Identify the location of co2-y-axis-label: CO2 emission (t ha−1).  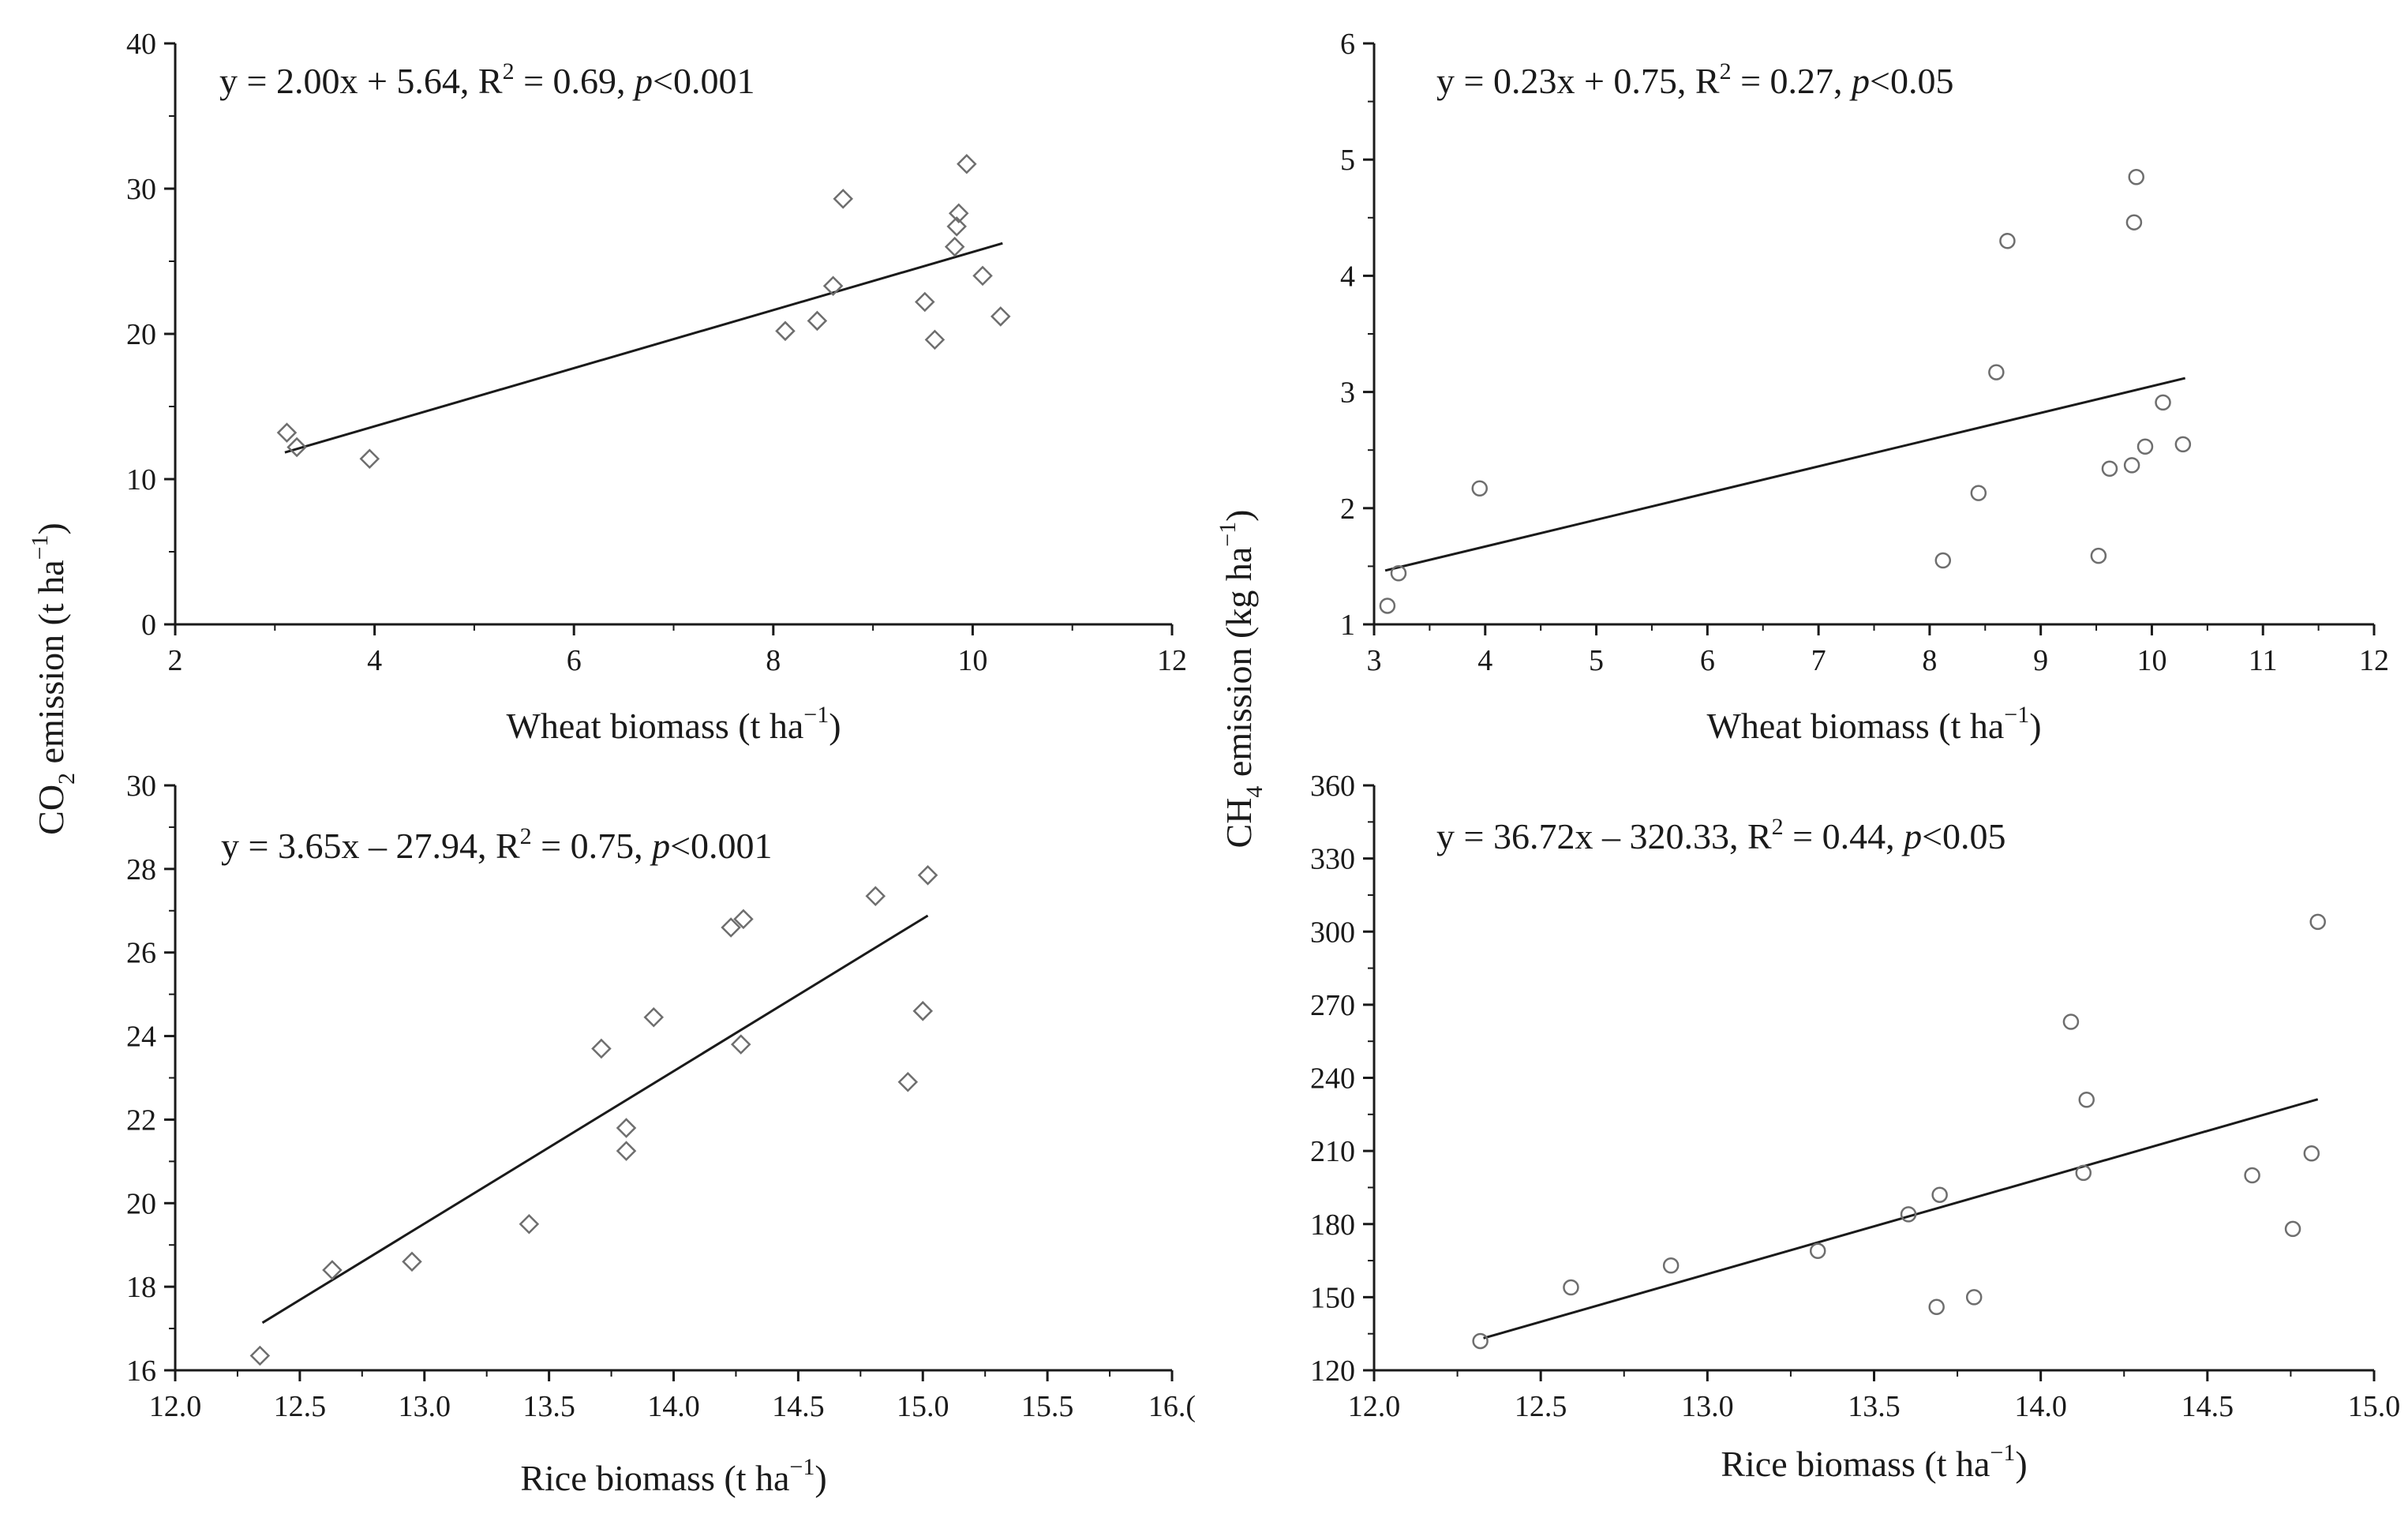
(53, 679).